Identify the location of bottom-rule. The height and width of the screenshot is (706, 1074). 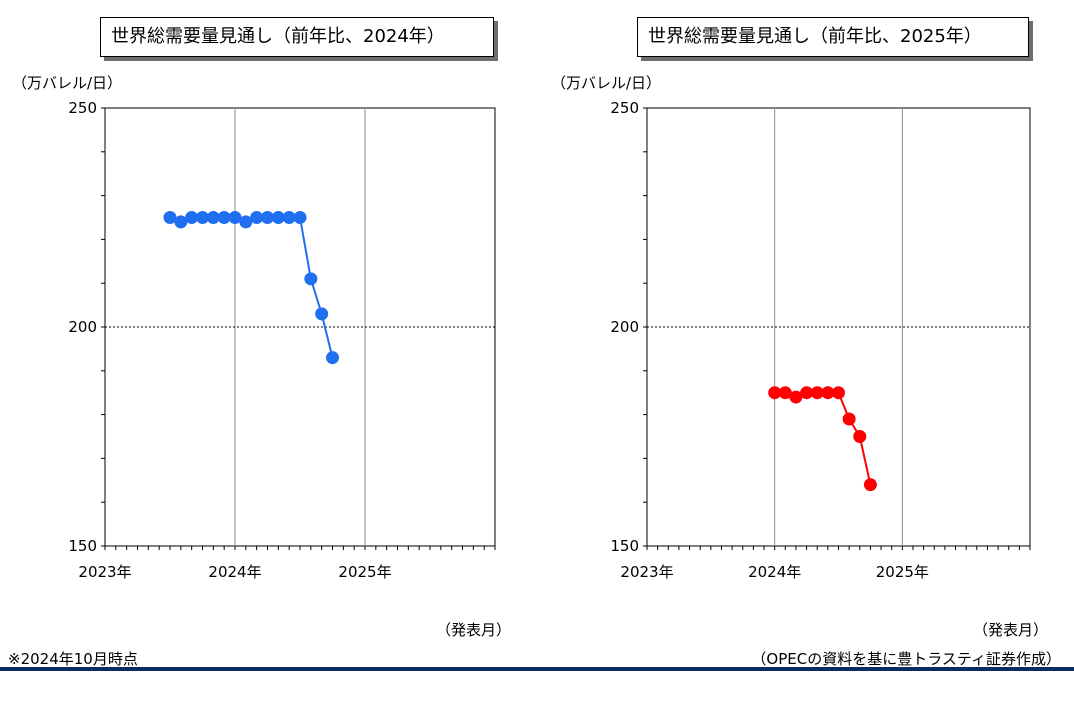
(537, 669).